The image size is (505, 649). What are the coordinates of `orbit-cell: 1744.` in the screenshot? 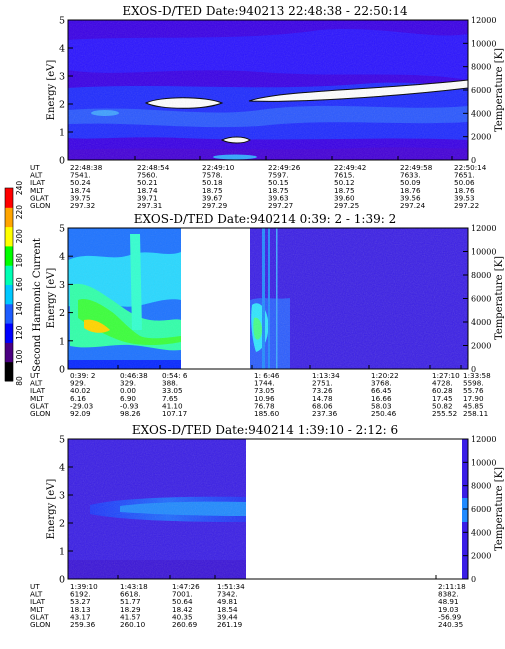 It's located at (264, 383).